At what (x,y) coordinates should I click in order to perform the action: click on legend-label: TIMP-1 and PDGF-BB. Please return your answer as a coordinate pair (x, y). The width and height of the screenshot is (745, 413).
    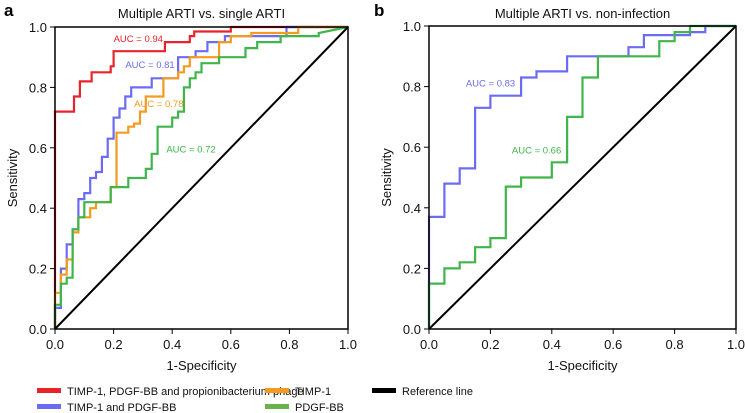
    Looking at the image, I should click on (121, 407).